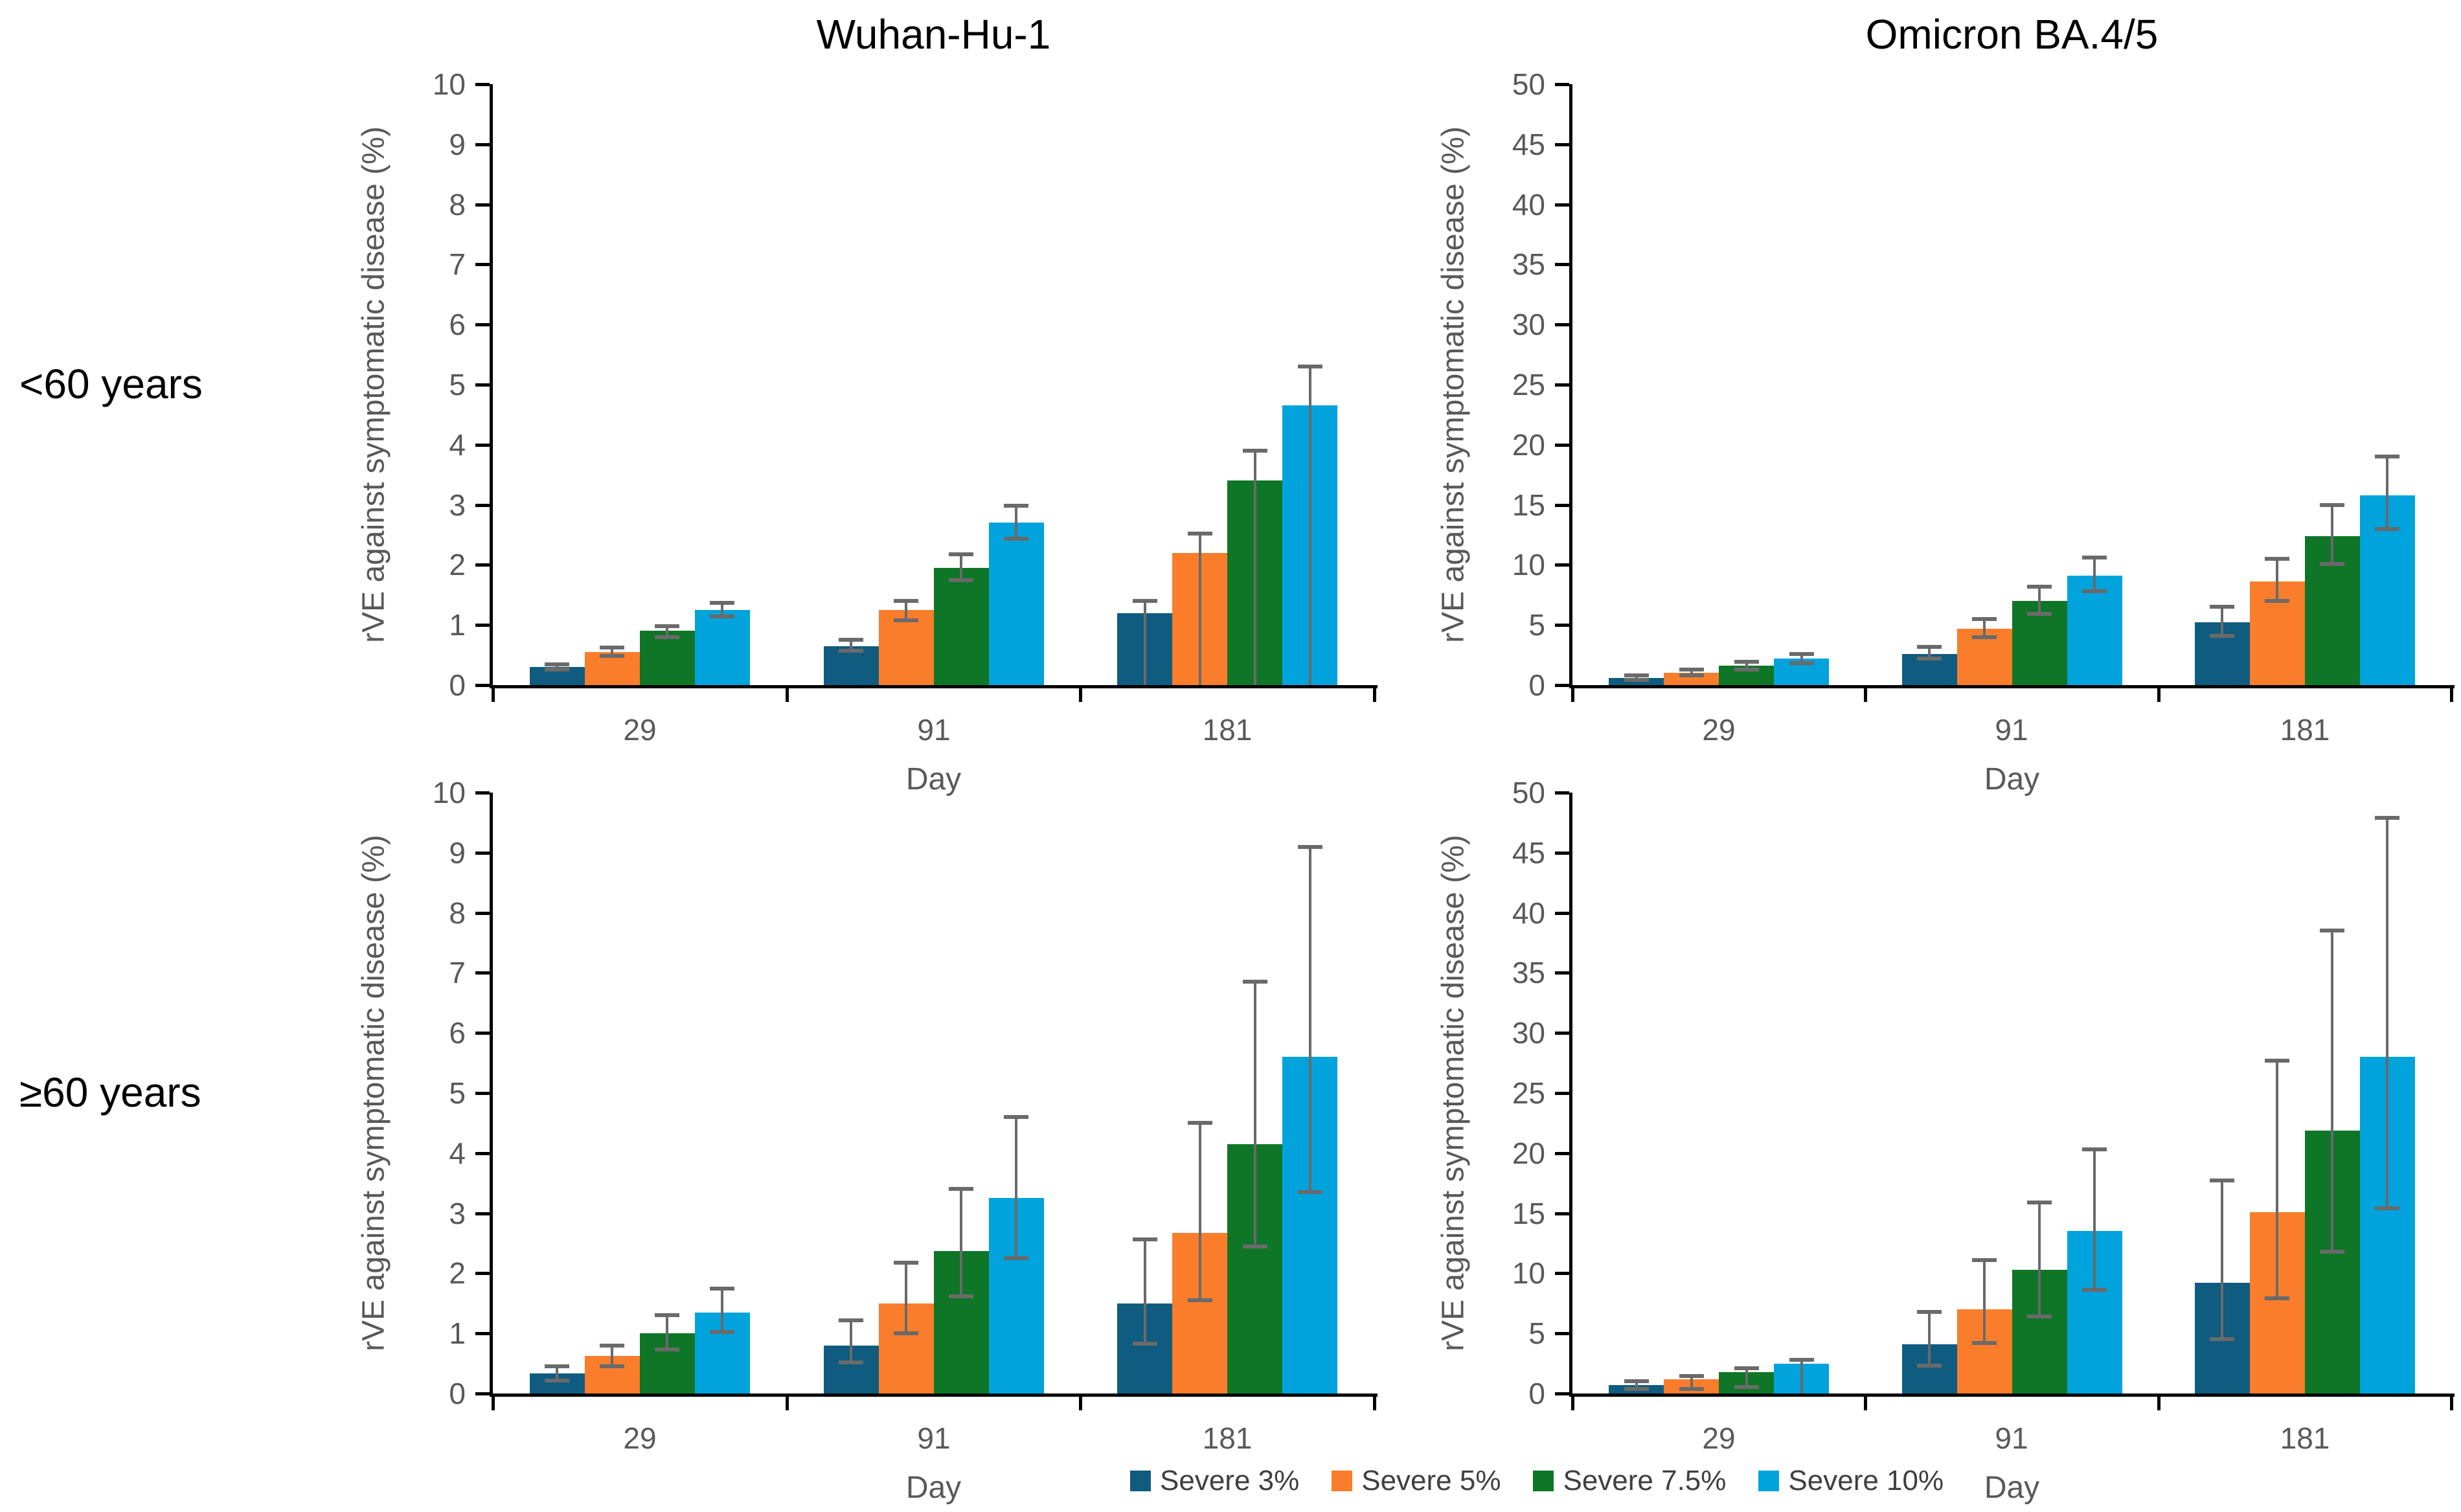  What do you see at coordinates (457, 564) in the screenshot?
I see `y-tick-label: 2` at bounding box center [457, 564].